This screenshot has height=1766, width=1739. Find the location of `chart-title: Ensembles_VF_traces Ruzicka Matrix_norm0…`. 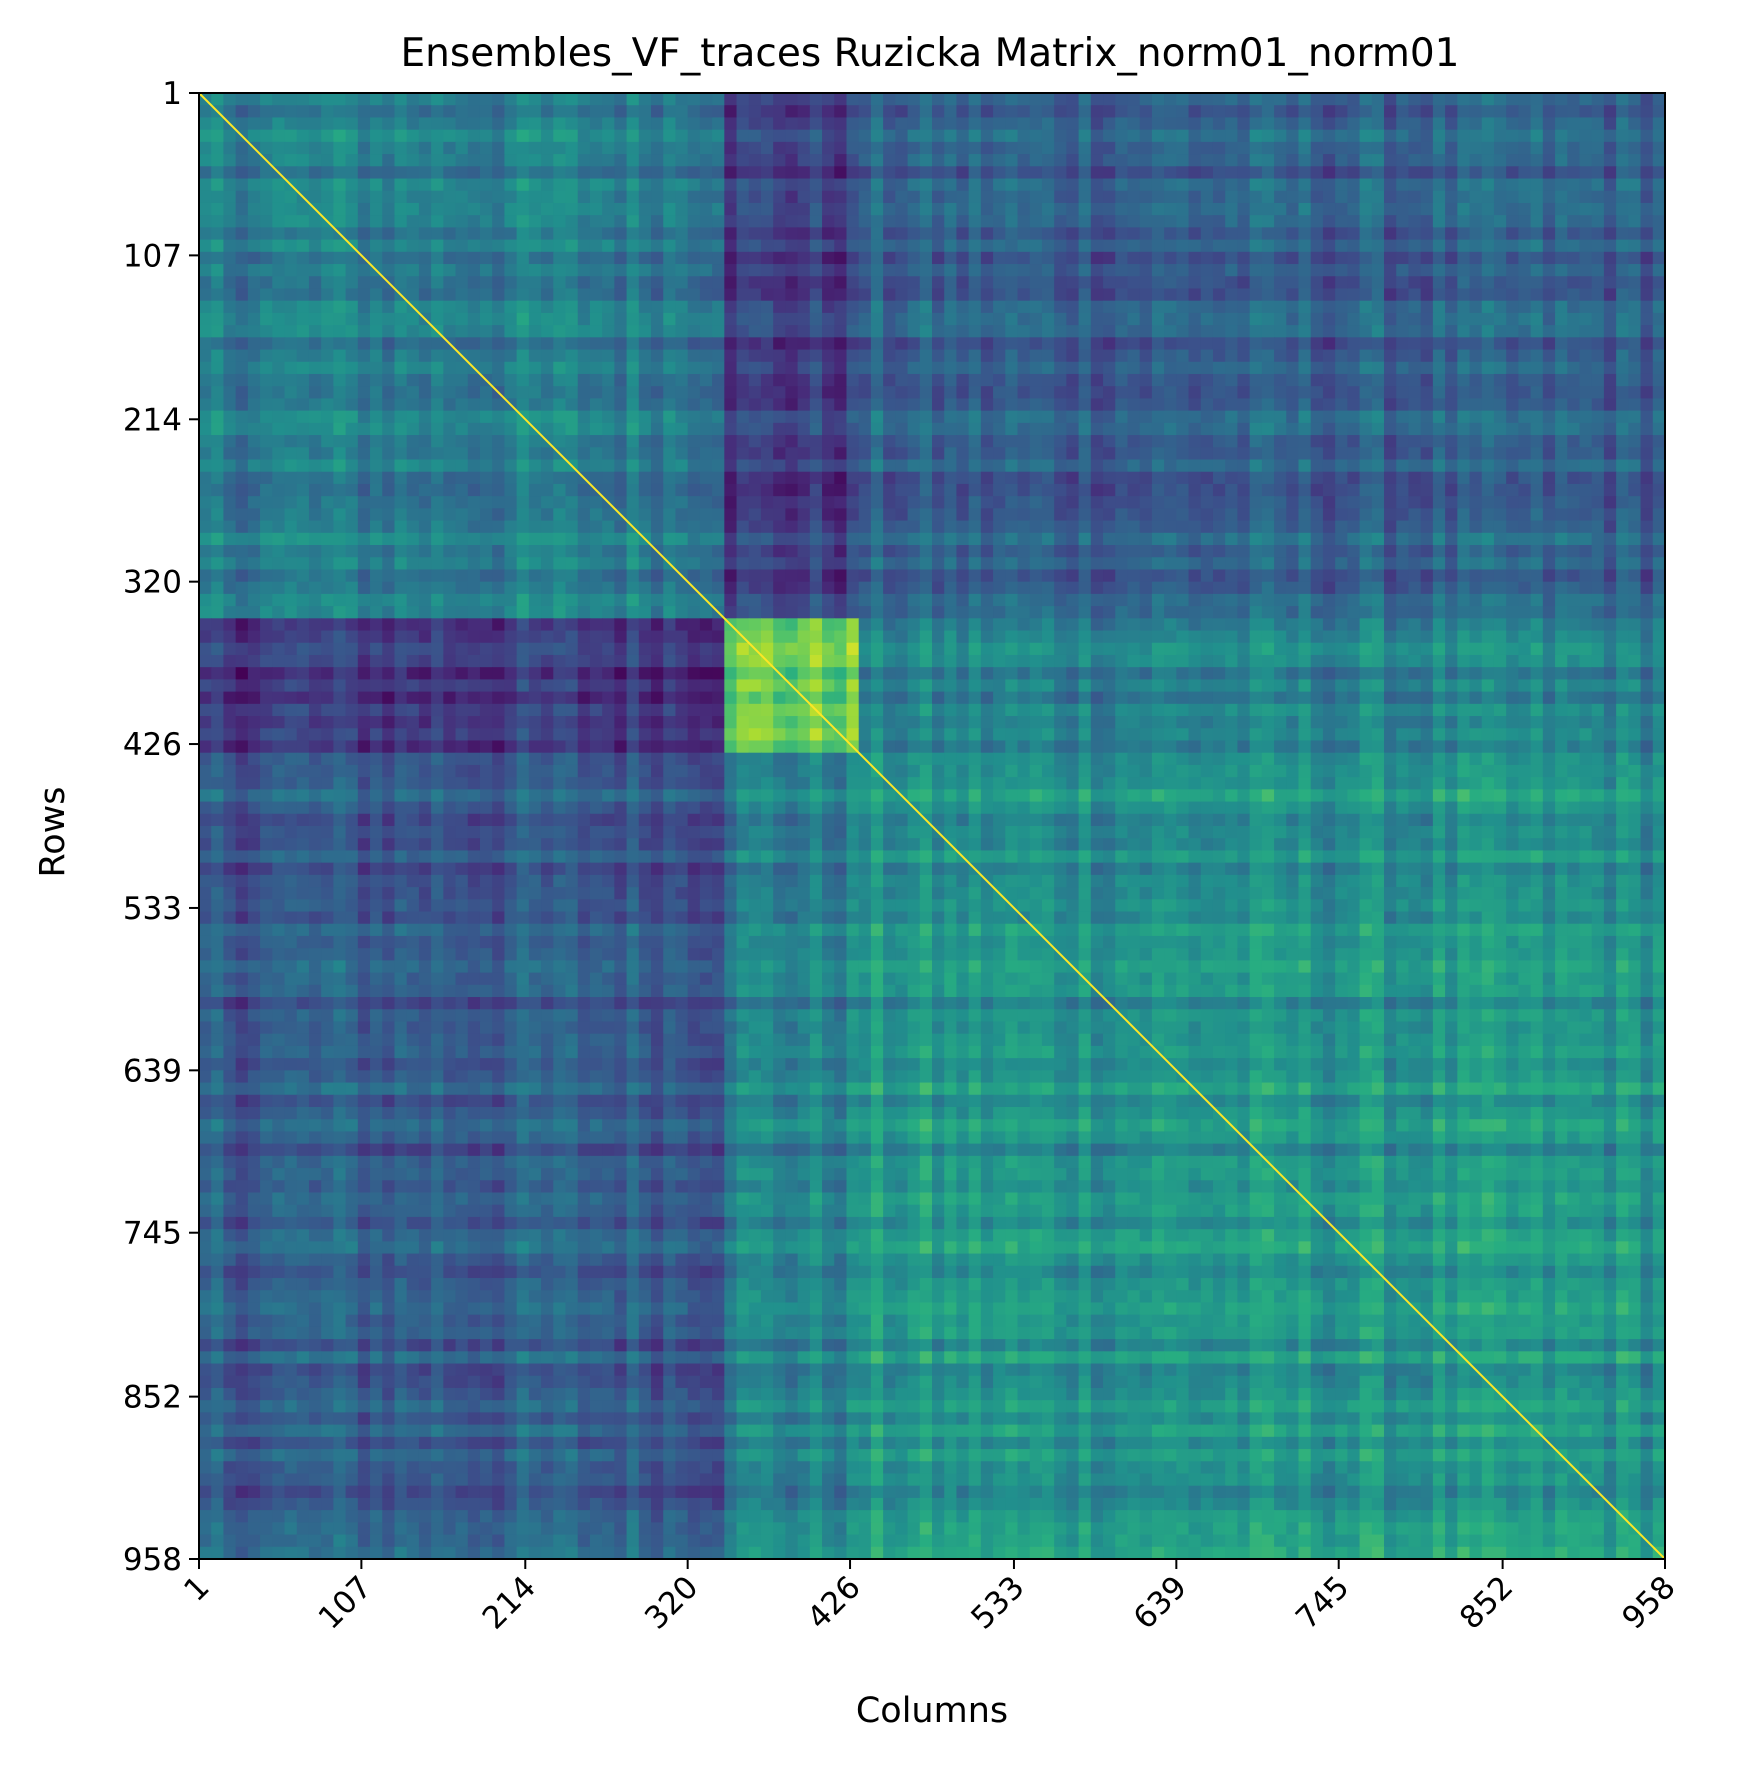

chart-title: Ensembles_VF_traces Ruzicka Matrix_norm0… is located at coordinates (930, 53).